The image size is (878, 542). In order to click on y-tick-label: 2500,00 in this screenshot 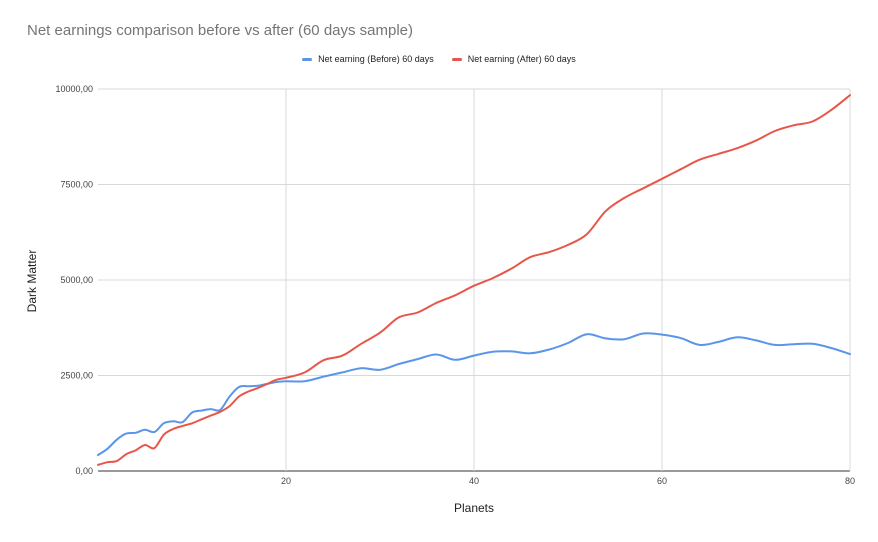, I will do `click(76, 376)`.